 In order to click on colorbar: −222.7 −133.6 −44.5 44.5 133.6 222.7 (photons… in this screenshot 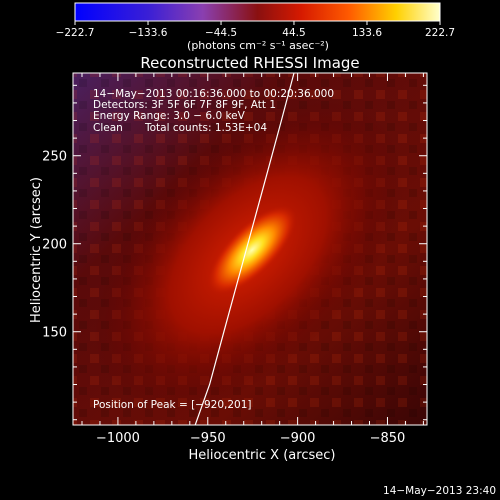, I will do `click(255, 27)`.